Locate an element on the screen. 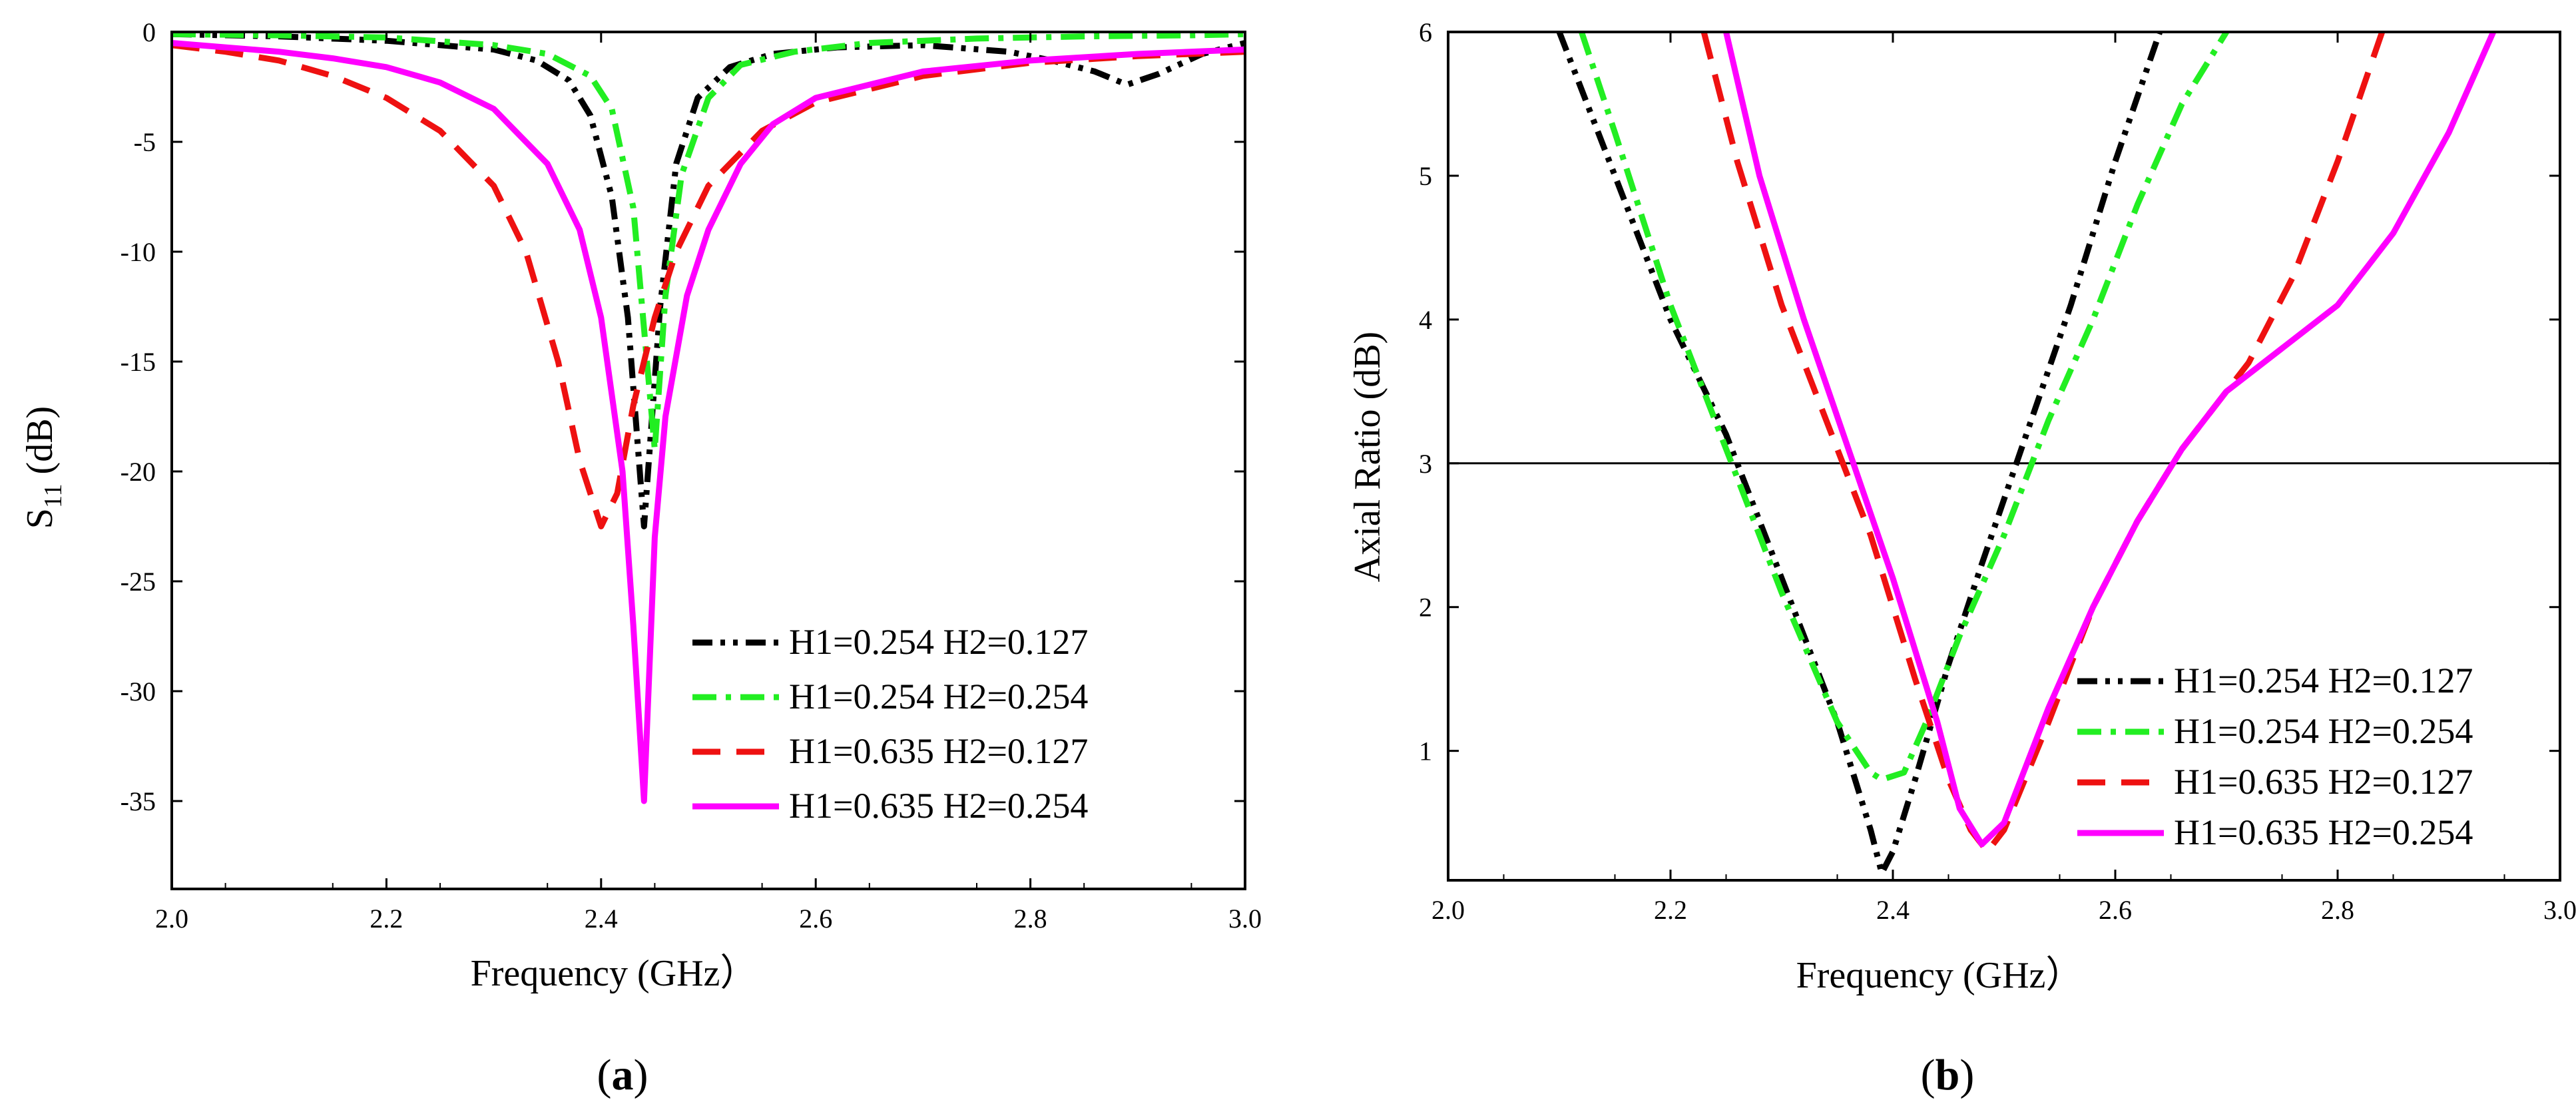 This screenshot has height=1120, width=2576. s11-x-tick-label: 3.0 is located at coordinates (1245, 919).